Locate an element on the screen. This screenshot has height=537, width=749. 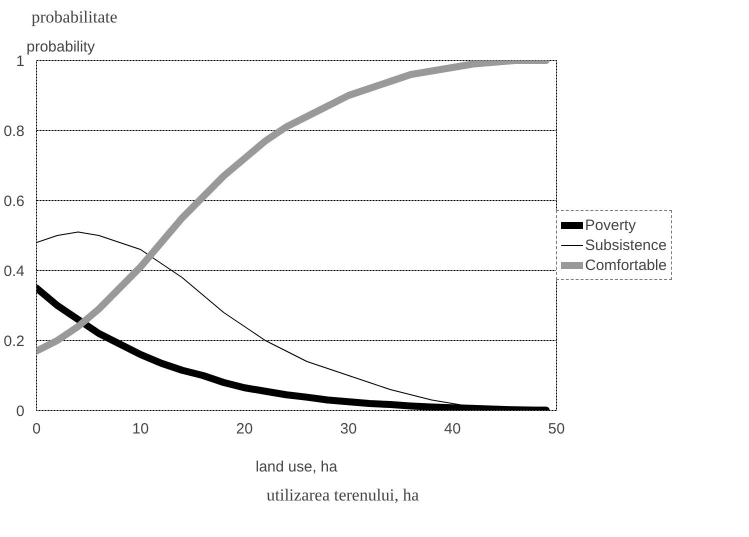
text: probabilitate is located at coordinates (75, 17).